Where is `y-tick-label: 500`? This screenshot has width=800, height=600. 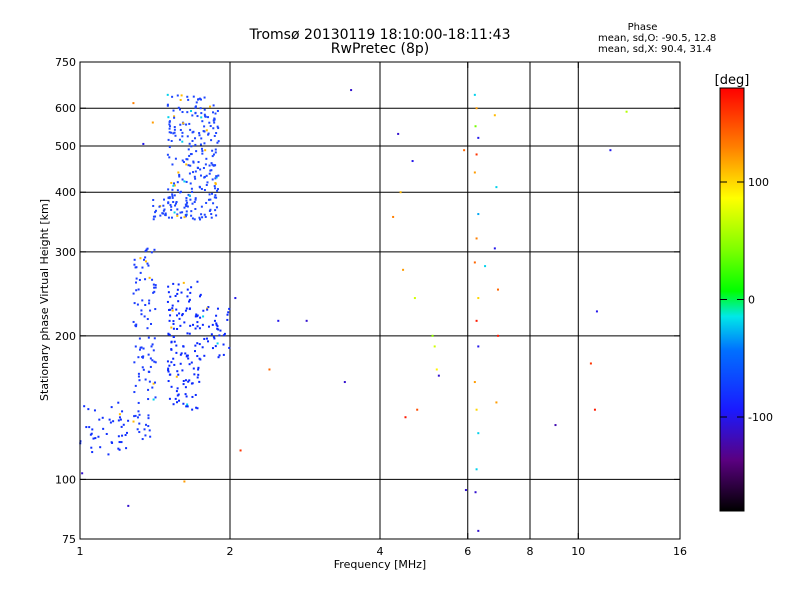 y-tick-label: 500 is located at coordinates (65, 146).